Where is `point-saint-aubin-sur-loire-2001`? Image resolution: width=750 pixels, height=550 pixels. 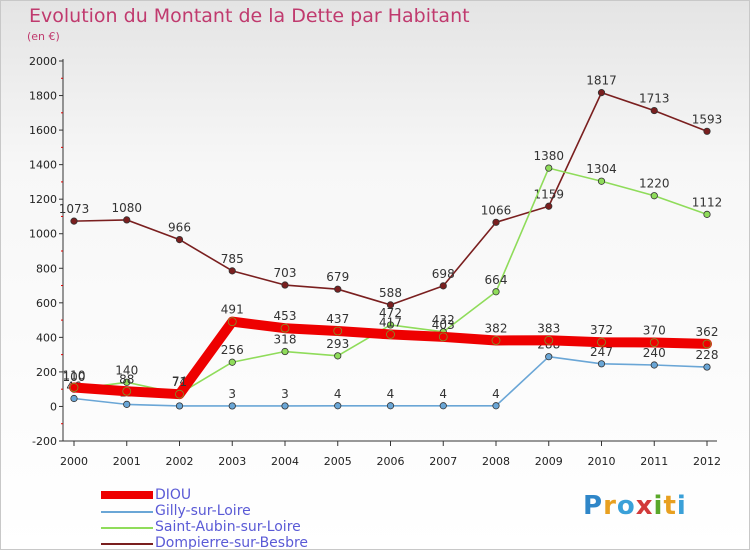 point-saint-aubin-sur-loire-2001 is located at coordinates (127, 382).